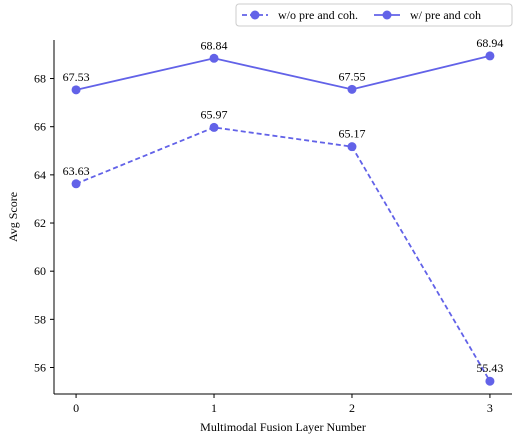 The image size is (518, 439). Describe the element at coordinates (445, 15) in the screenshot. I see `legend-label-series-1: w/ pre and coh` at that location.